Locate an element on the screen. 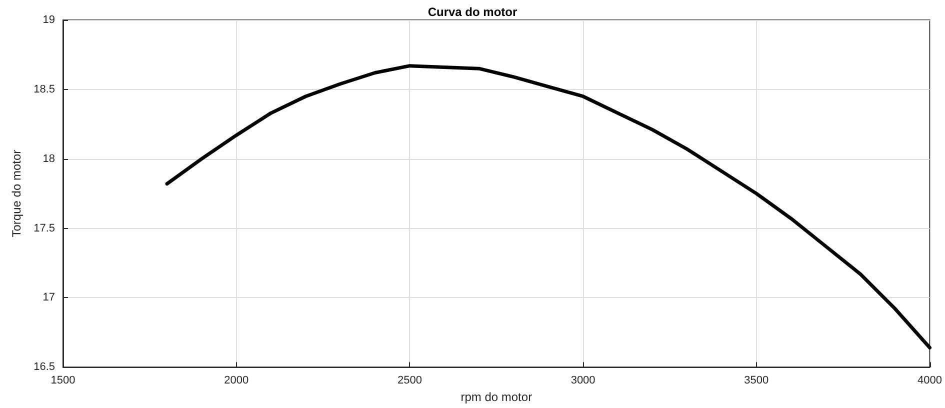  chart-title: Curva do motor is located at coordinates (473, 12).